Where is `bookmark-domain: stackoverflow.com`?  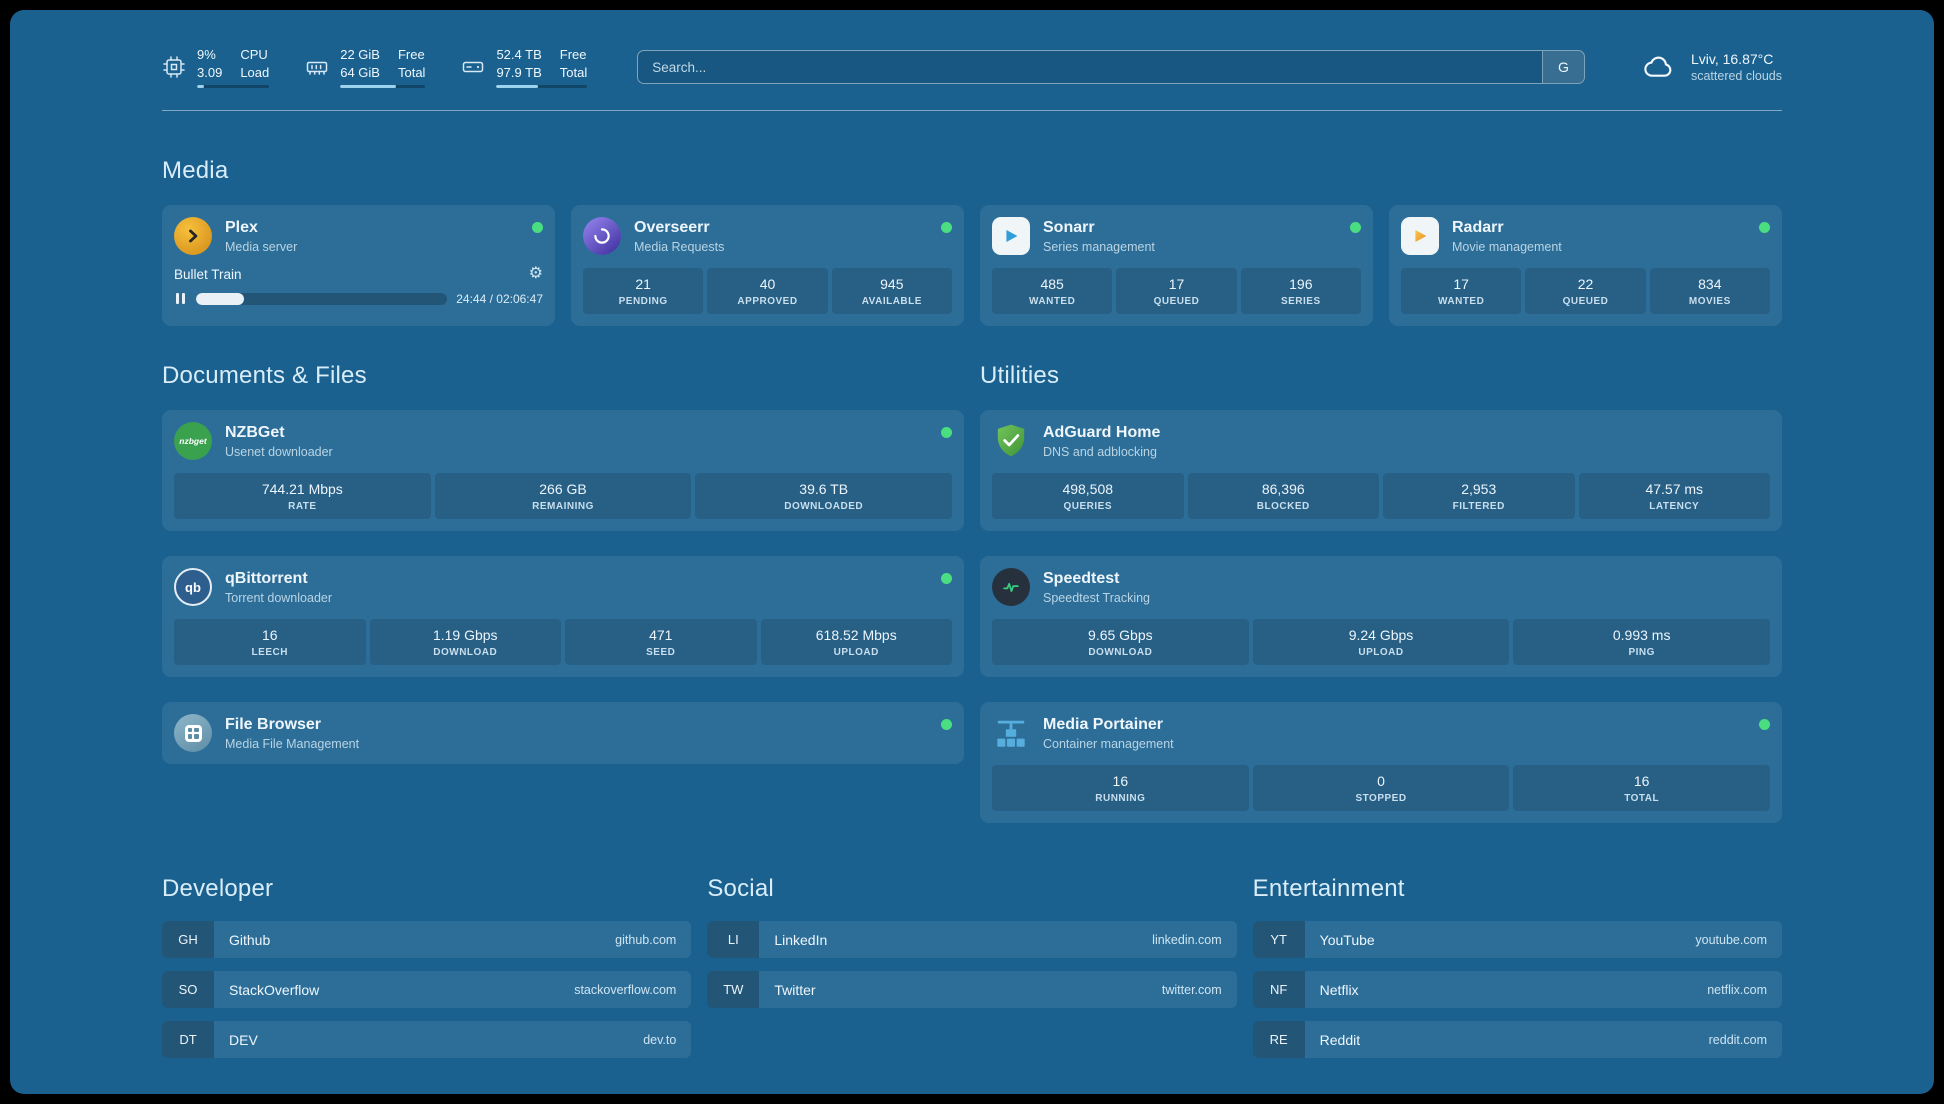 bookmark-domain: stackoverflow.com is located at coordinates (625, 989).